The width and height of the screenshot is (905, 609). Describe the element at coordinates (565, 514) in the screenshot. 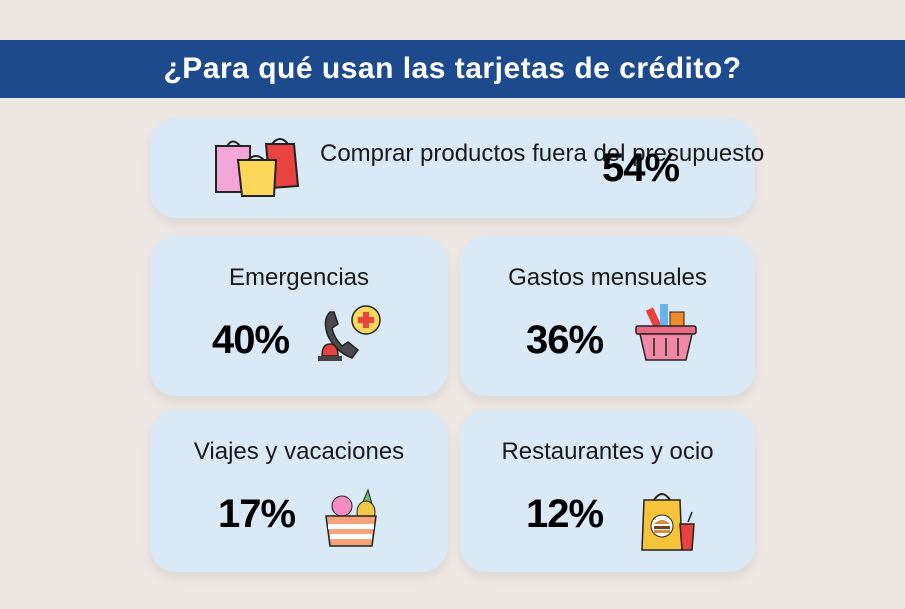

I see `restaurants-value: 12%` at that location.